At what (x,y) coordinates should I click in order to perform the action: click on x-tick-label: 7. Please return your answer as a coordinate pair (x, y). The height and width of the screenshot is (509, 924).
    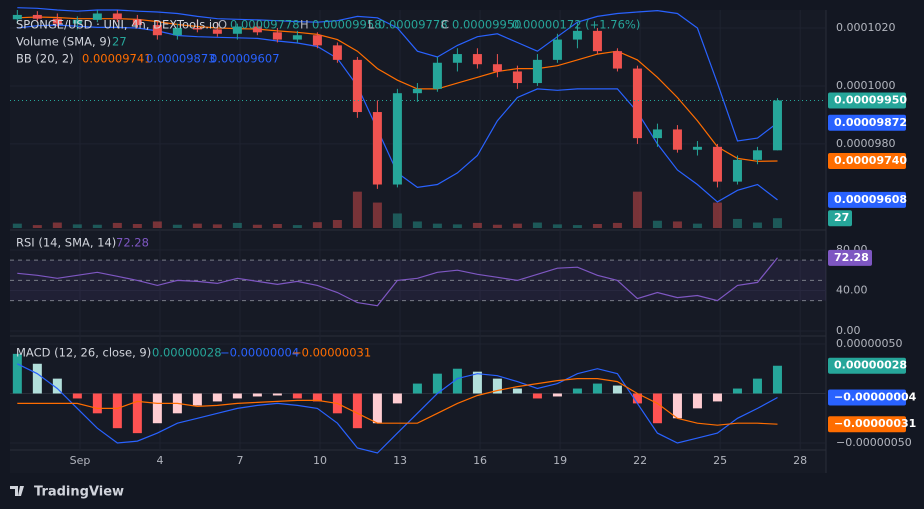
    Looking at the image, I should click on (240, 460).